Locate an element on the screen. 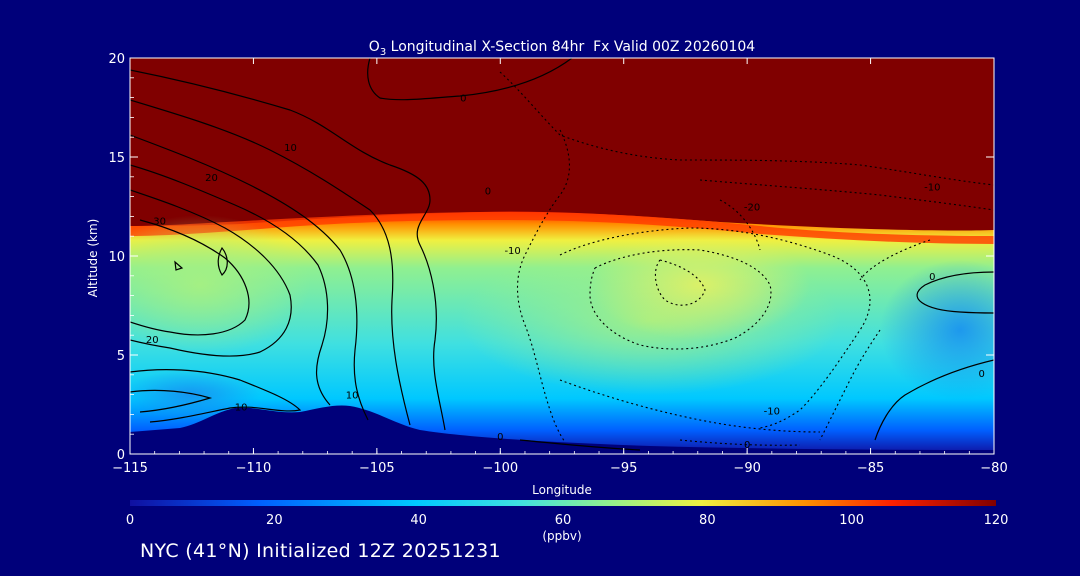 Image resolution: width=1080 pixels, height=576 pixels. contour-label: -20 is located at coordinates (752, 208).